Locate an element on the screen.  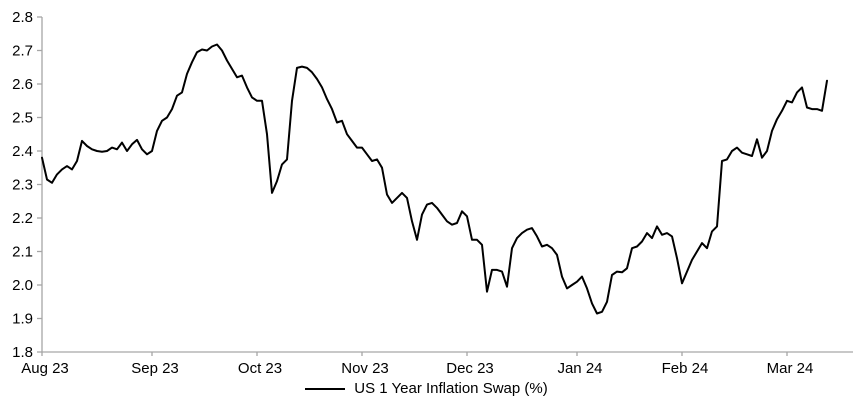
y-tick-label: 2.6 is located at coordinates (22, 84).